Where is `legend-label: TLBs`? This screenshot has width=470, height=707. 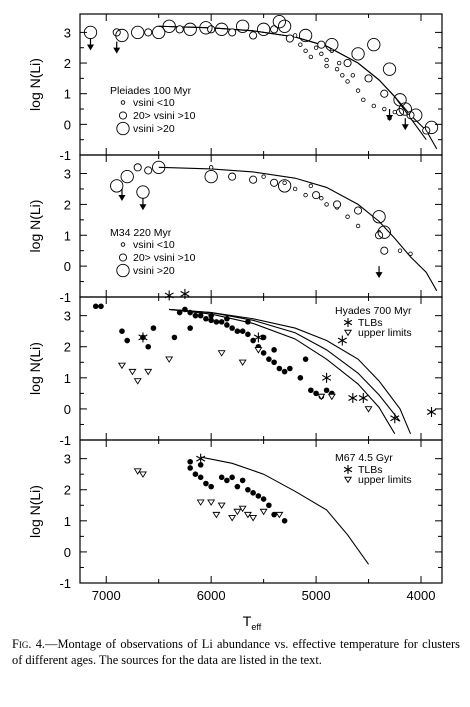
legend-label: TLBs is located at coordinates (370, 470).